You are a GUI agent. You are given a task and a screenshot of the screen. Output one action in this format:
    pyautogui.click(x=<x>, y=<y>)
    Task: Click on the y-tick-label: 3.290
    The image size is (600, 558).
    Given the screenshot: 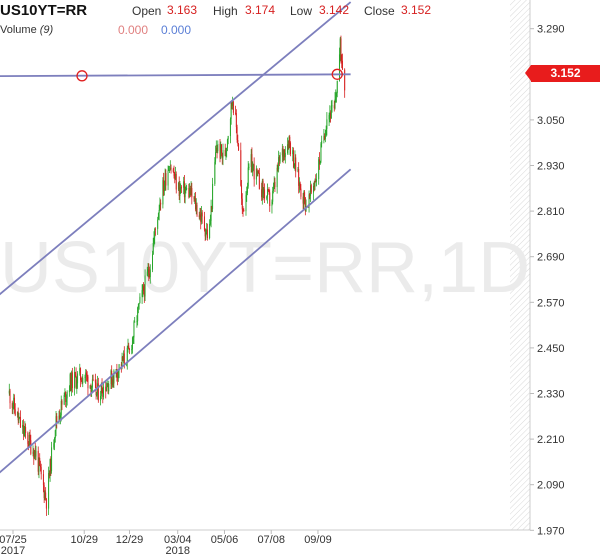 What is the action you would take?
    pyautogui.click(x=551, y=30)
    